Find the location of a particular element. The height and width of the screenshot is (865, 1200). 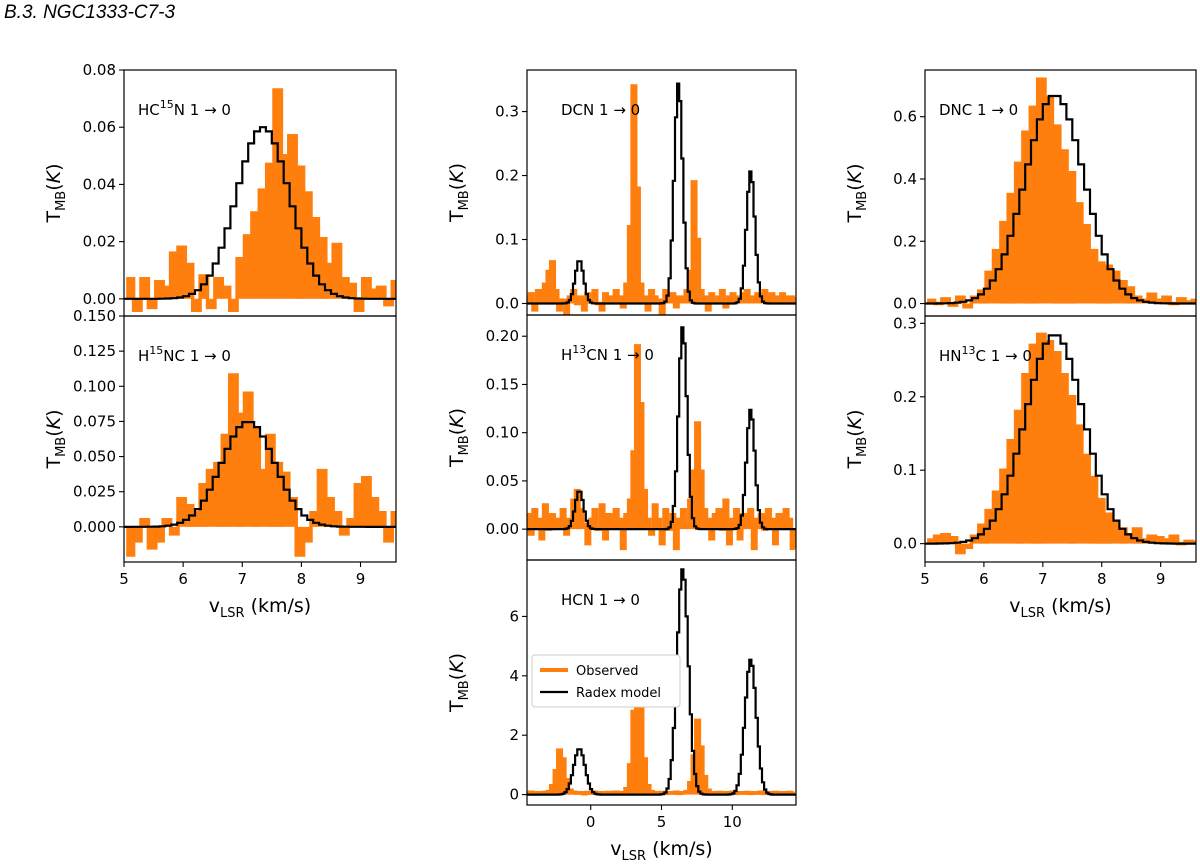

label-transition: NC 1 → 0 is located at coordinates (197, 356).